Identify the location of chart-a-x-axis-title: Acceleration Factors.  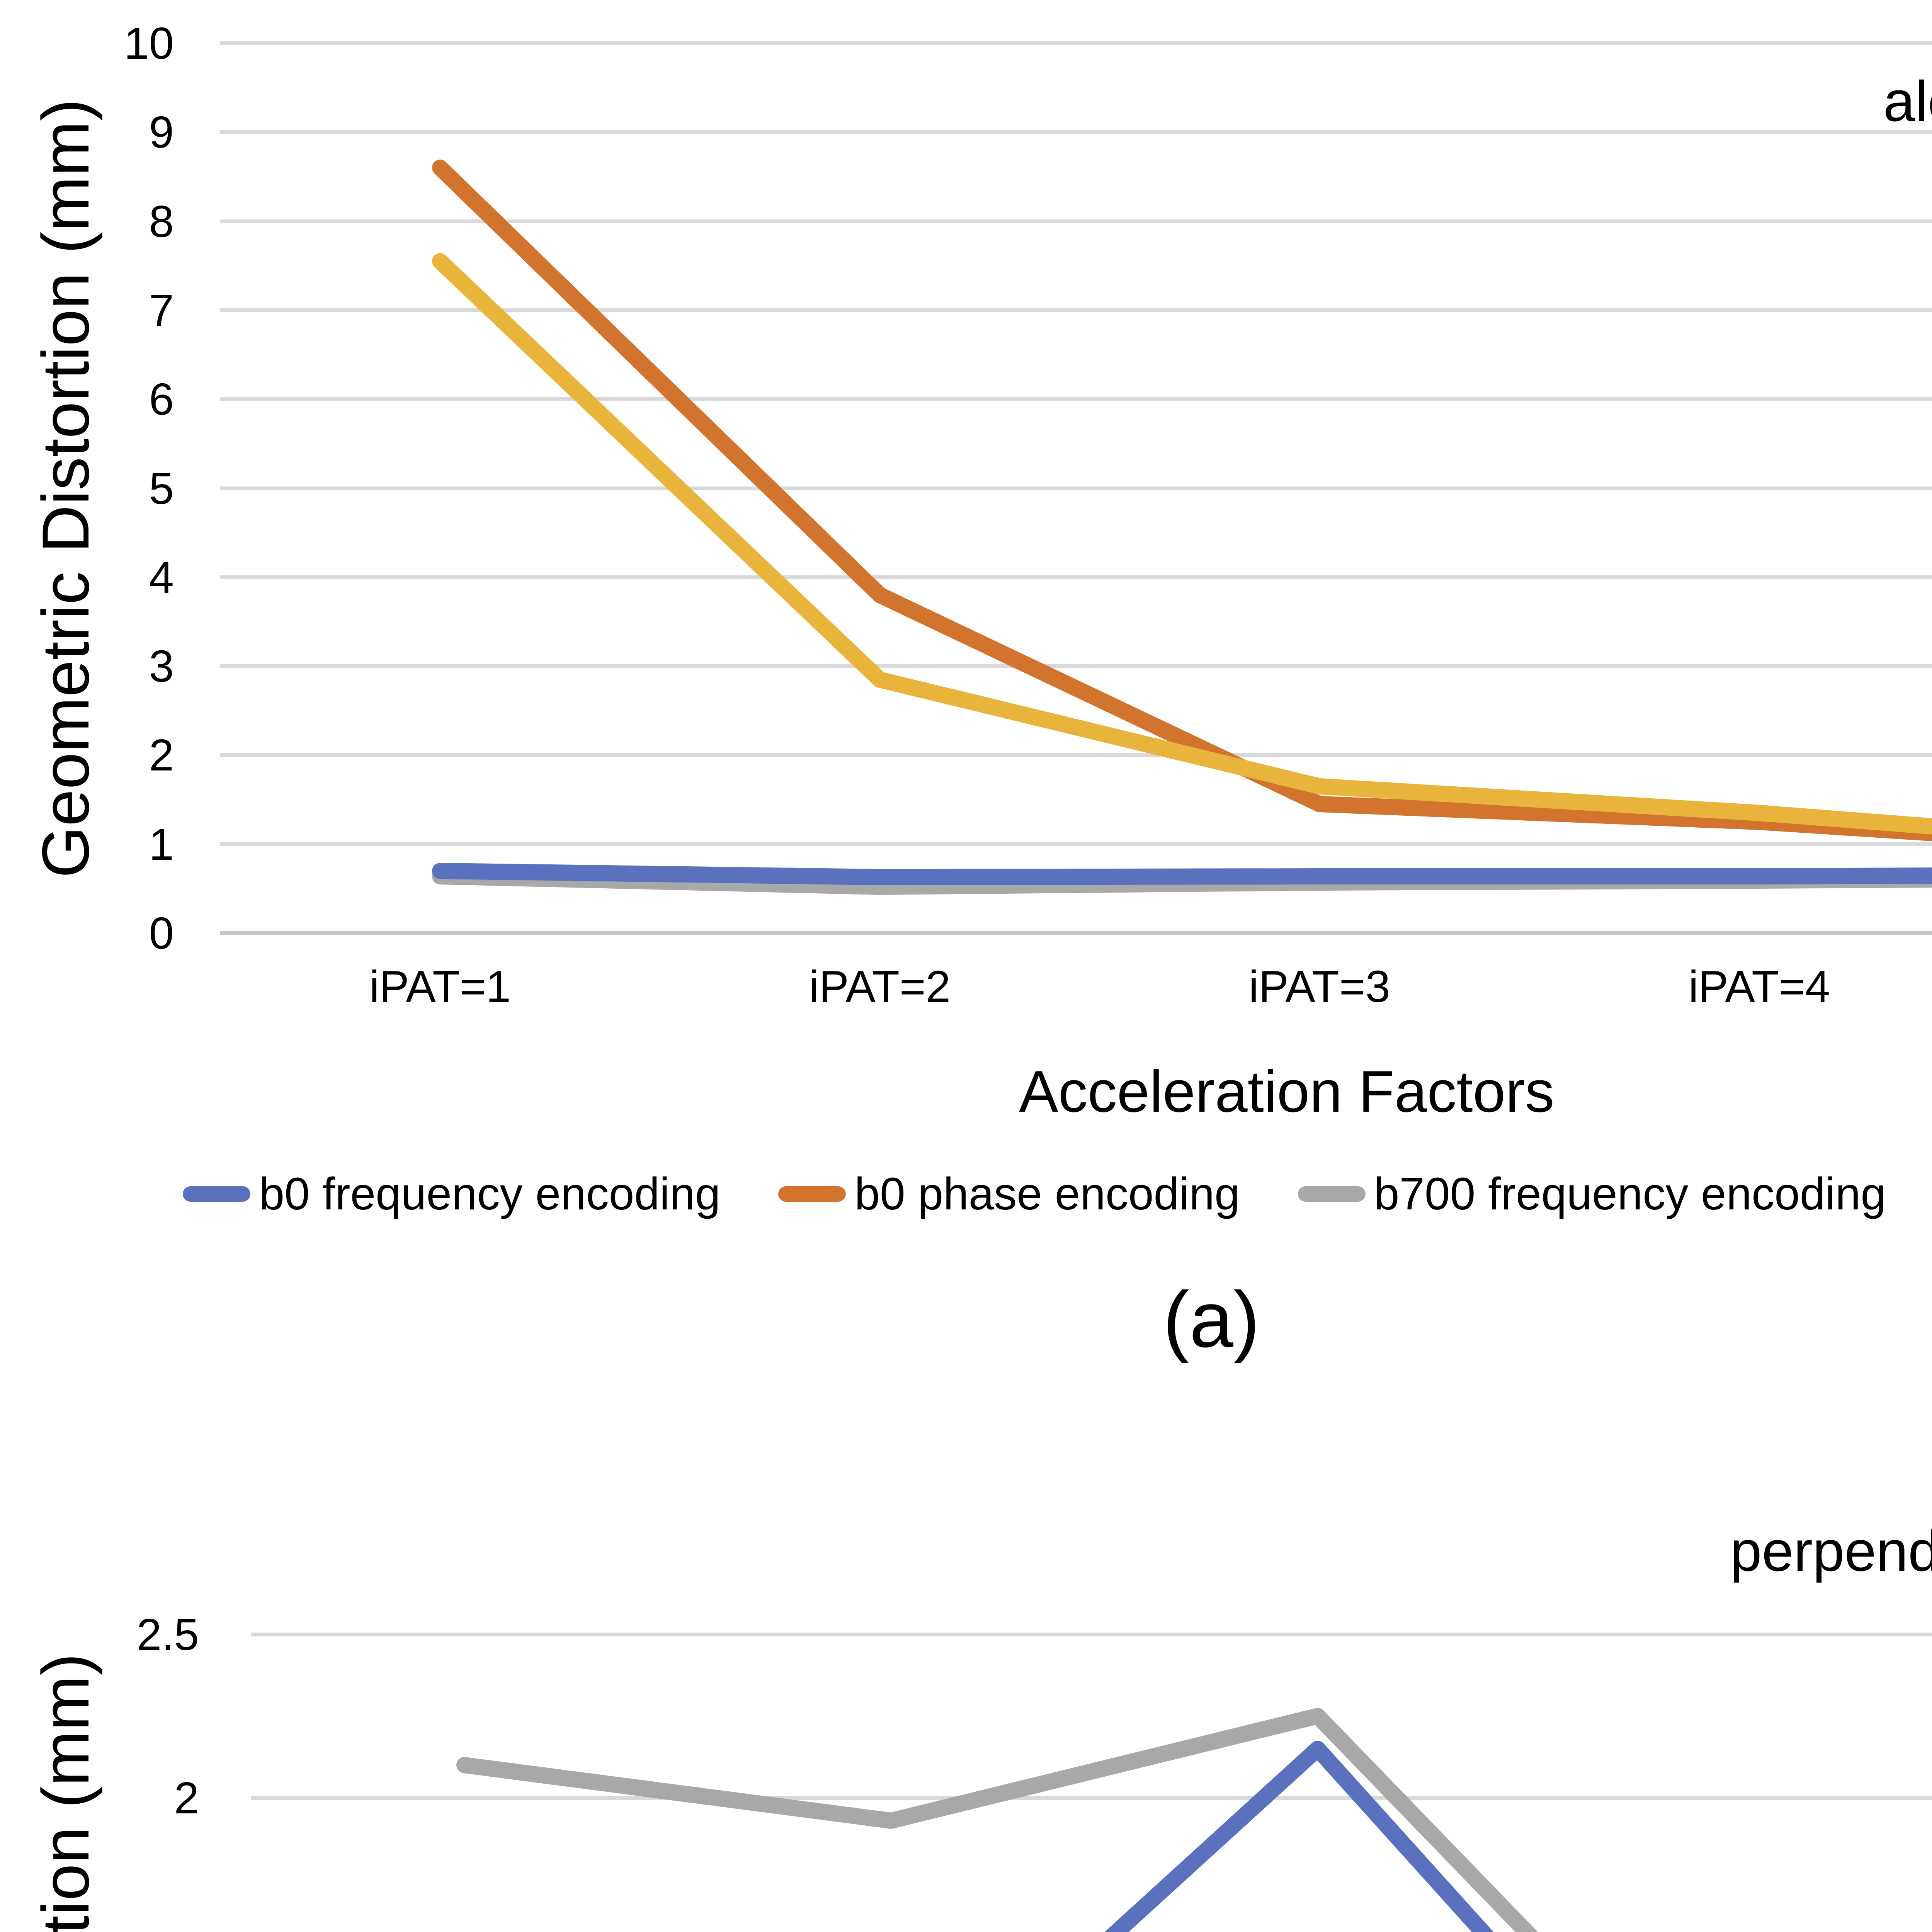
(1286, 1092).